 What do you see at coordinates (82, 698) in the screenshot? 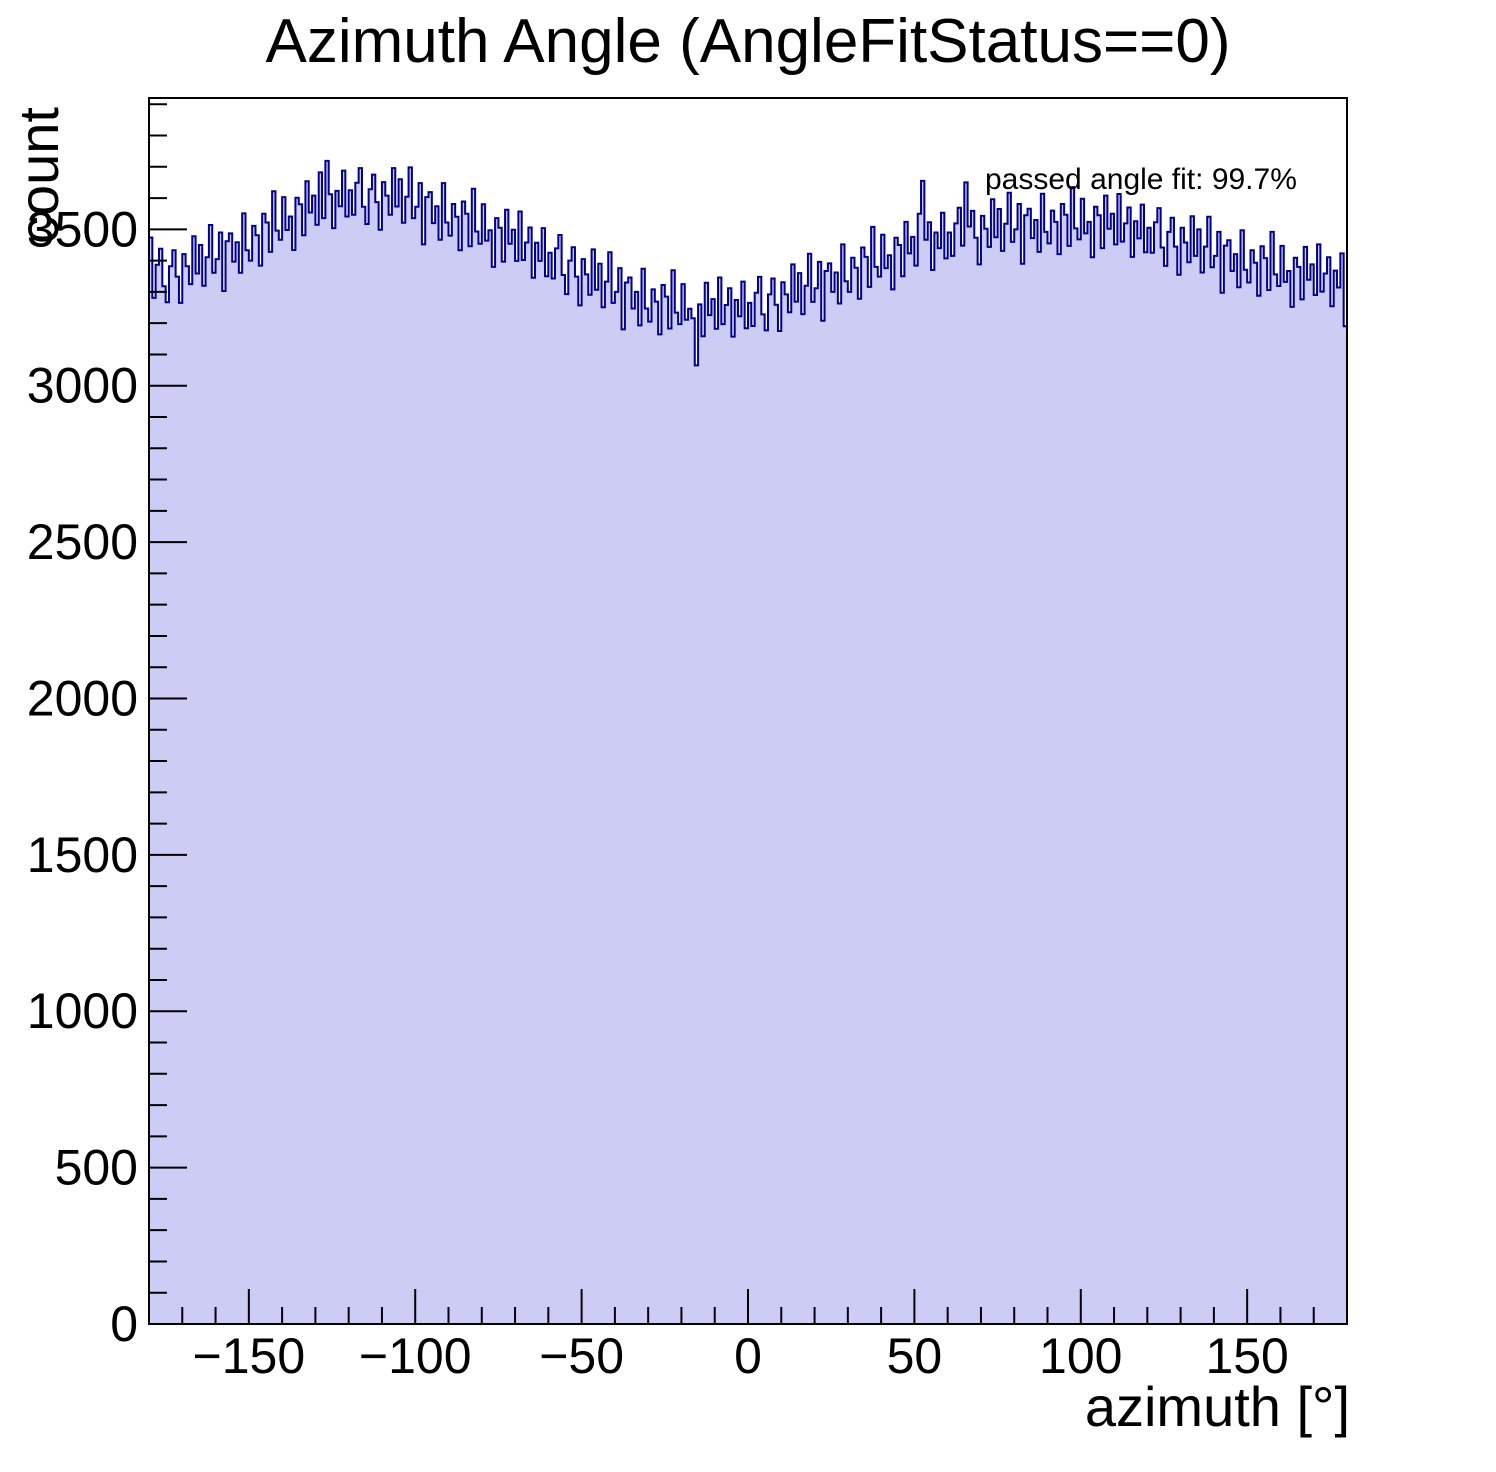
I see `y-tick-label: 2000` at bounding box center [82, 698].